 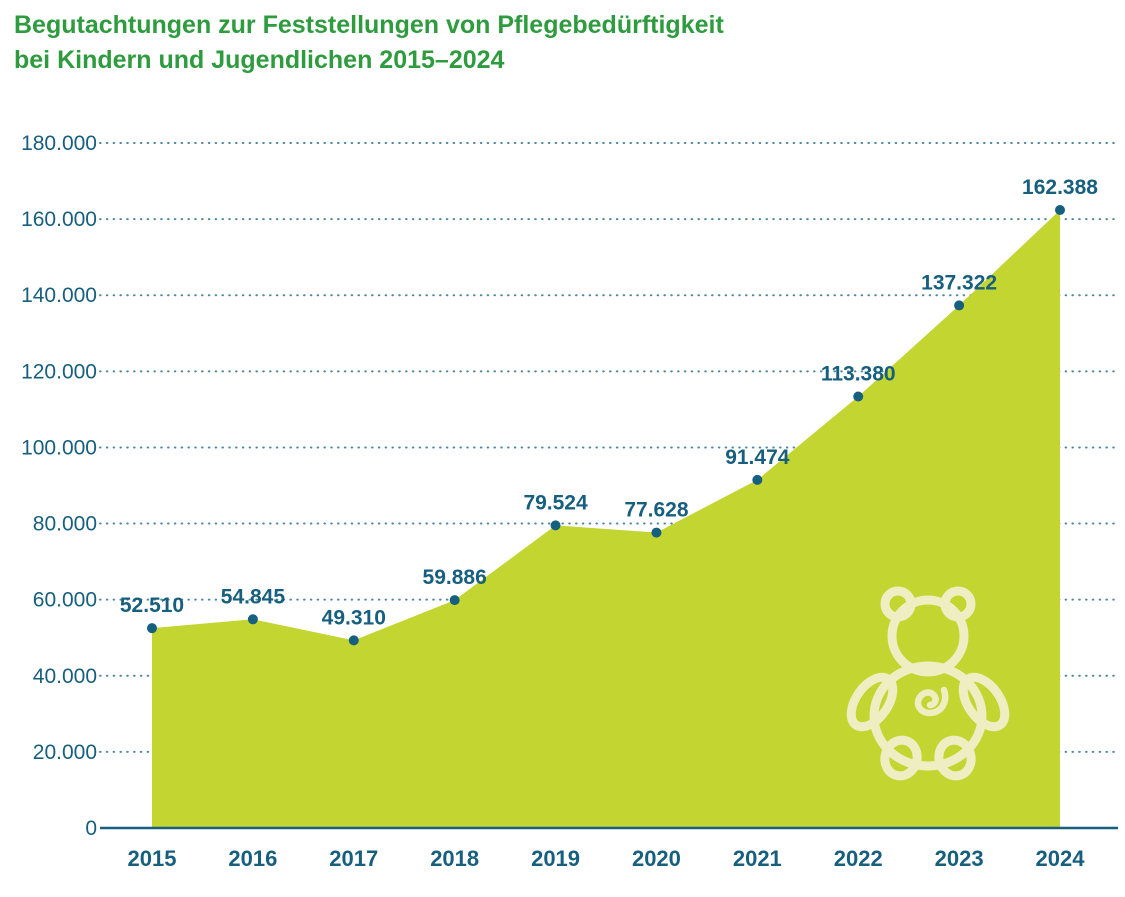 What do you see at coordinates (1060, 187) in the screenshot?
I see `value-label-2024: 162.388` at bounding box center [1060, 187].